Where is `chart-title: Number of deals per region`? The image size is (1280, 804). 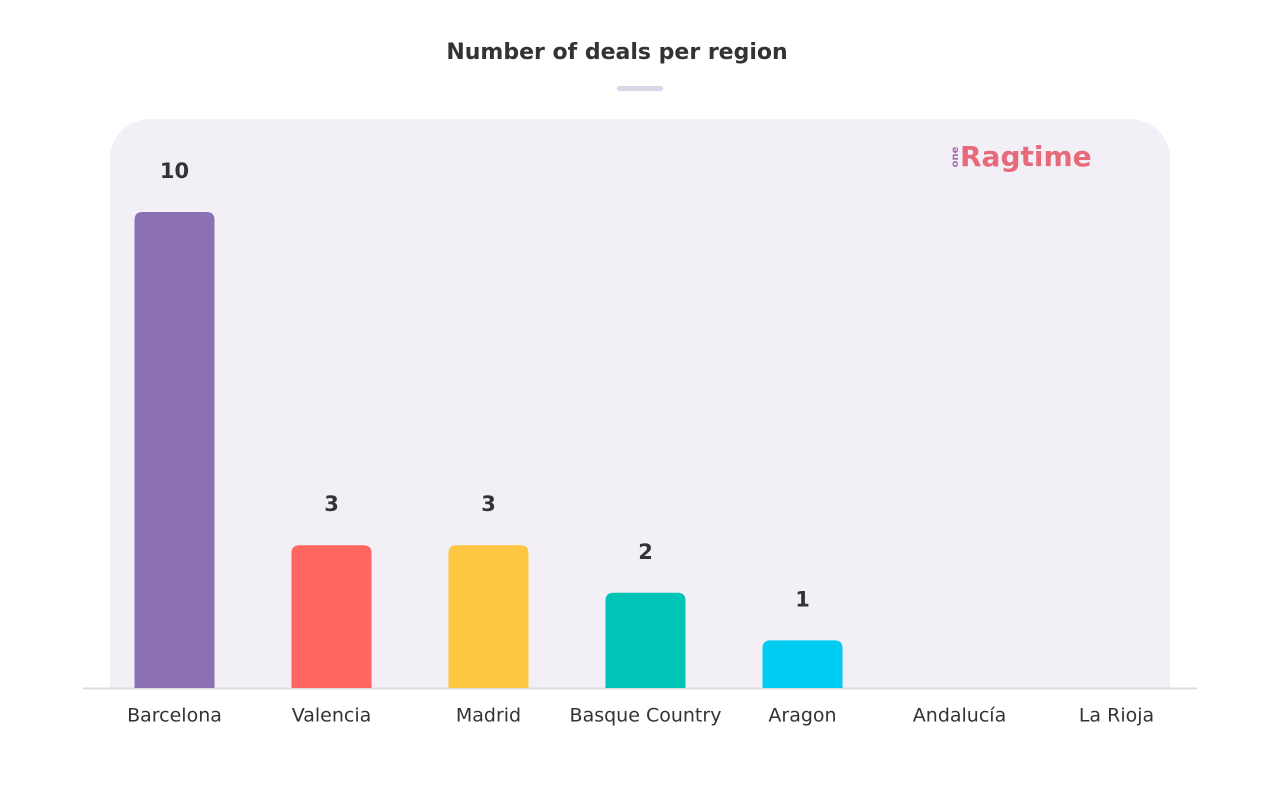
chart-title: Number of deals per region is located at coordinates (616, 52).